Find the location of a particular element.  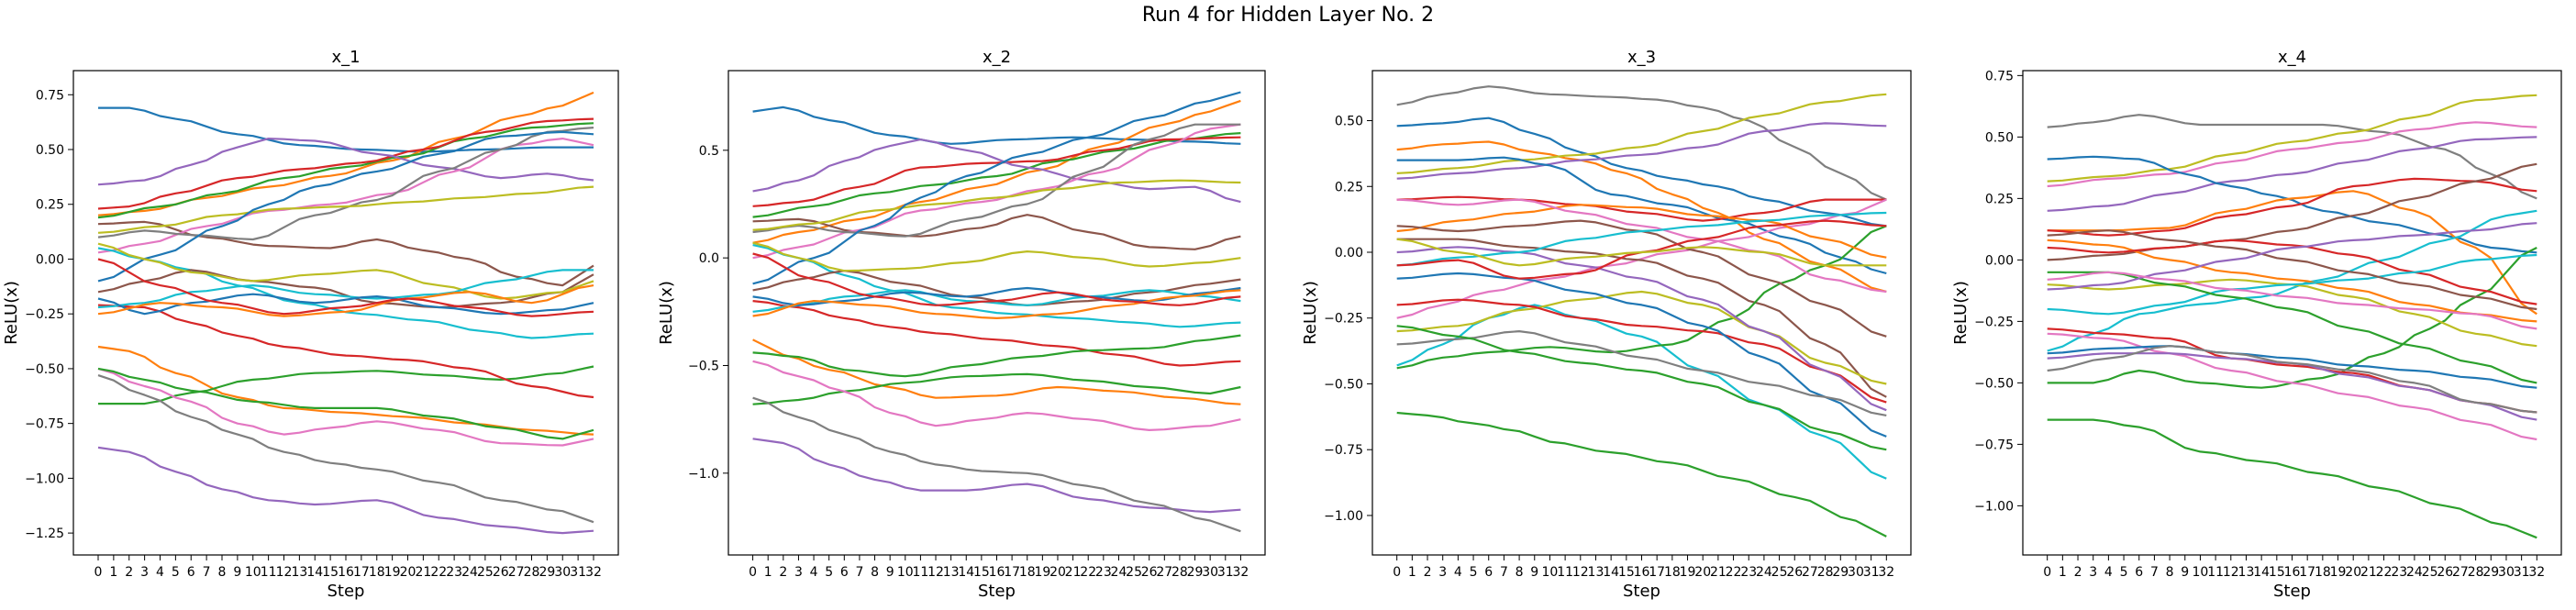

x-tick-label: 15 is located at coordinates (330, 572).